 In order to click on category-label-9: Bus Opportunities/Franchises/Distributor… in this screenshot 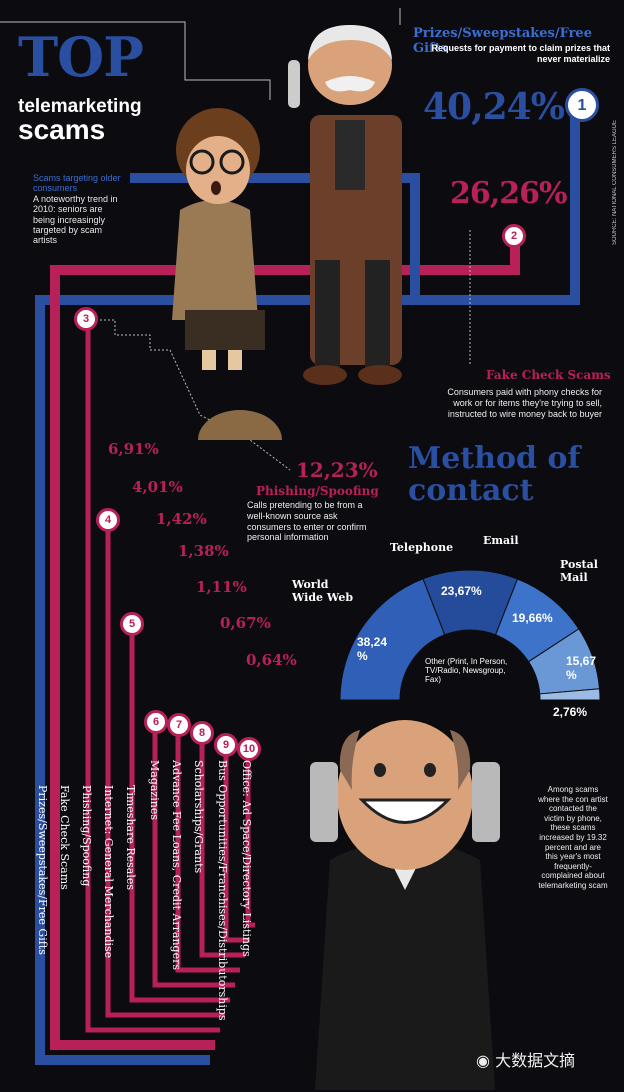, I will do `click(222, 890)`.